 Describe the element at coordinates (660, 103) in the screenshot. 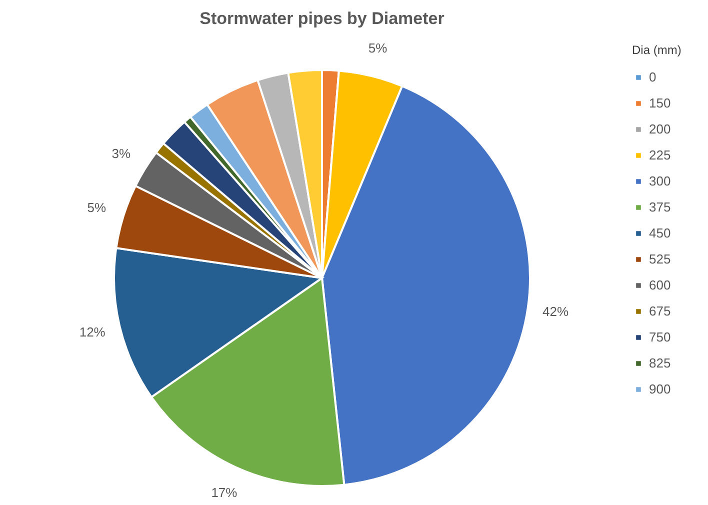

I see `legend-label: 150` at that location.